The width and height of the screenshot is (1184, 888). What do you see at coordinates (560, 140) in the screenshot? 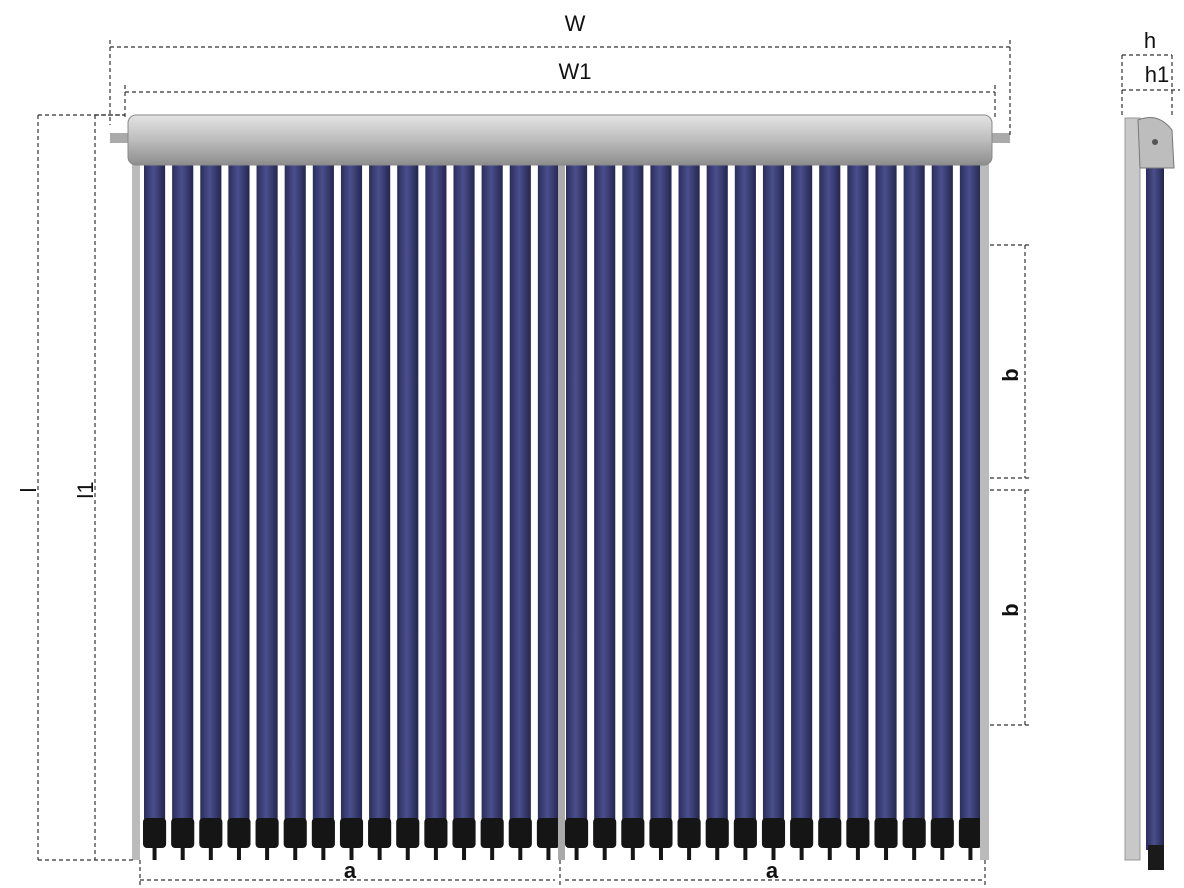
I see `header-pipe` at bounding box center [560, 140].